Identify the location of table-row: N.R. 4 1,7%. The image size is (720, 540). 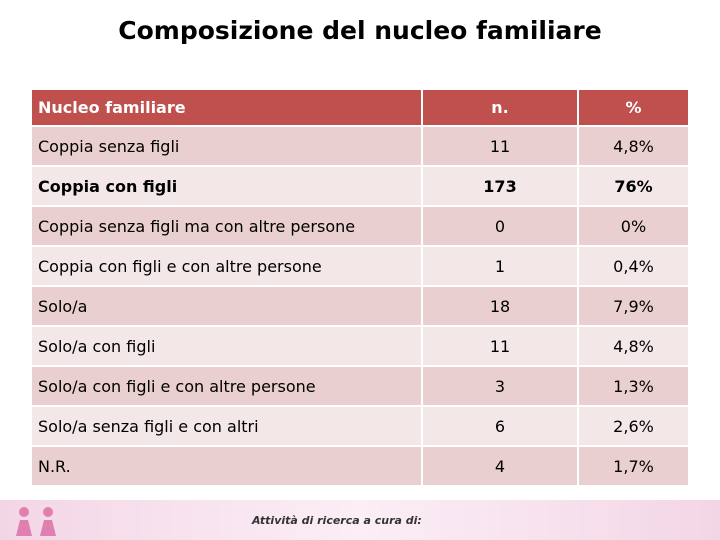
(361, 466).